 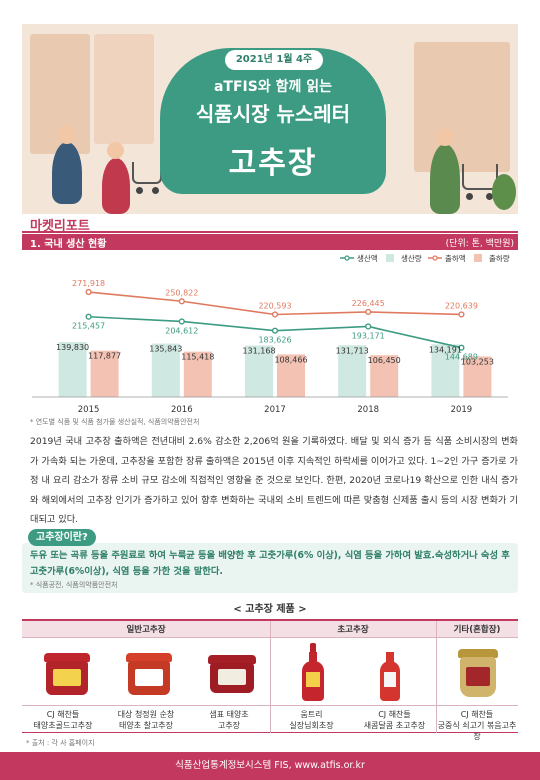 I want to click on product-image-cj-gold, so click(x=67, y=674).